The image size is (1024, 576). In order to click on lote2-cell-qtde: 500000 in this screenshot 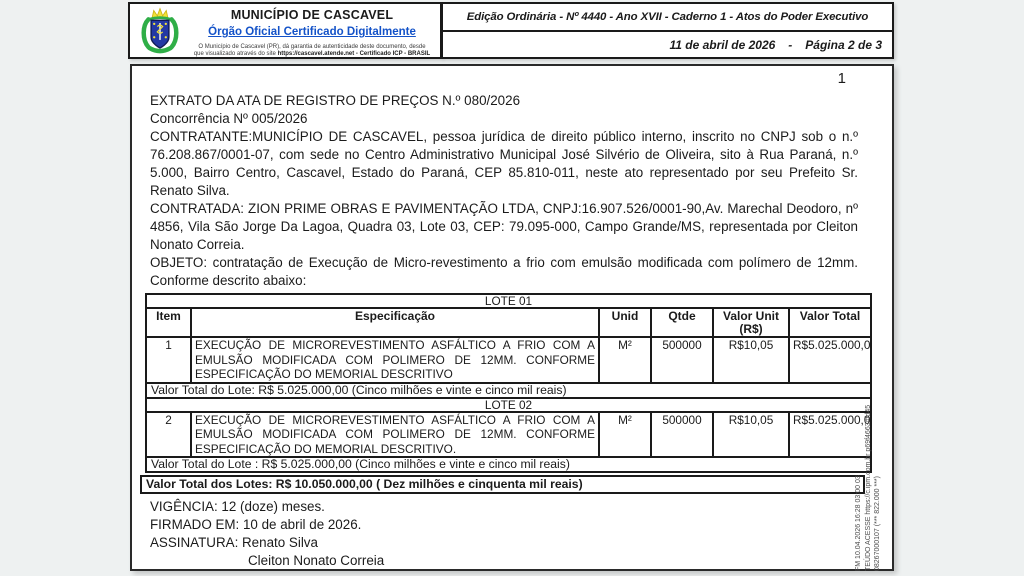, I will do `click(682, 434)`.